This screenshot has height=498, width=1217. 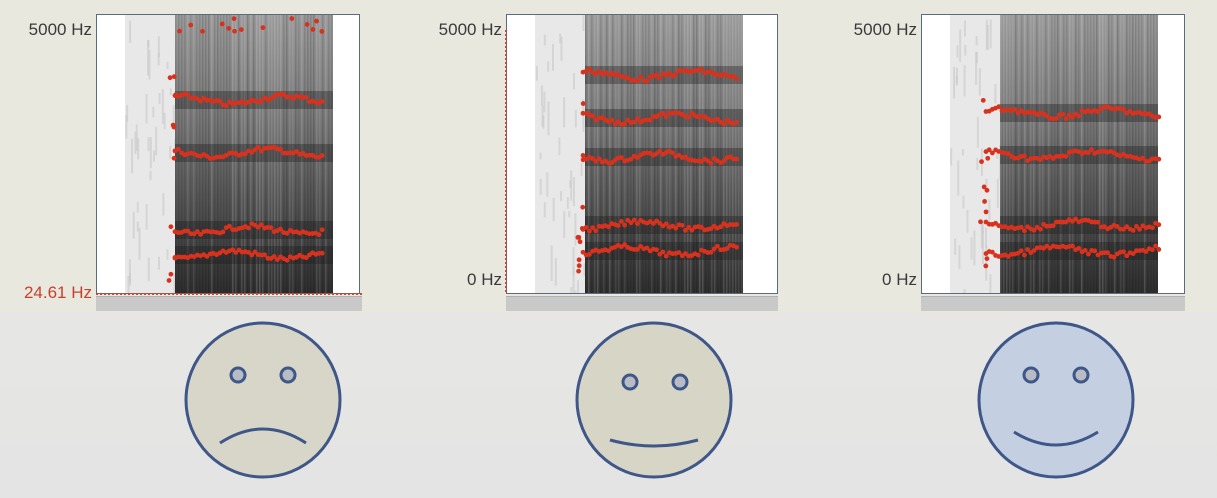 I want to click on panel-baseline, so click(x=642, y=303).